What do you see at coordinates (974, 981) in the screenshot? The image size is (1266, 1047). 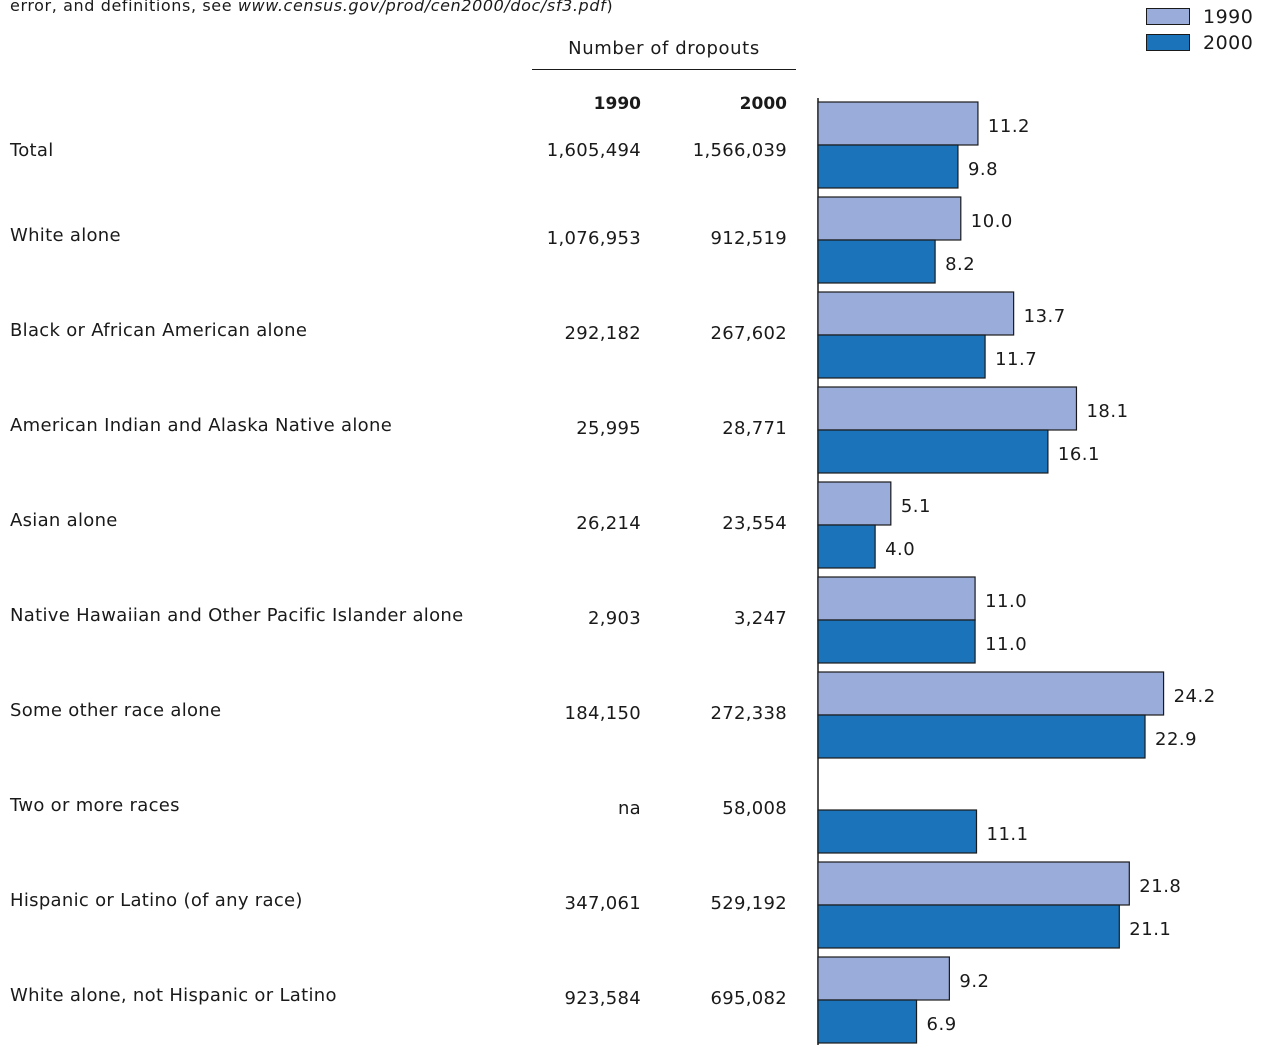 I see `bar-value-label: 9.2` at bounding box center [974, 981].